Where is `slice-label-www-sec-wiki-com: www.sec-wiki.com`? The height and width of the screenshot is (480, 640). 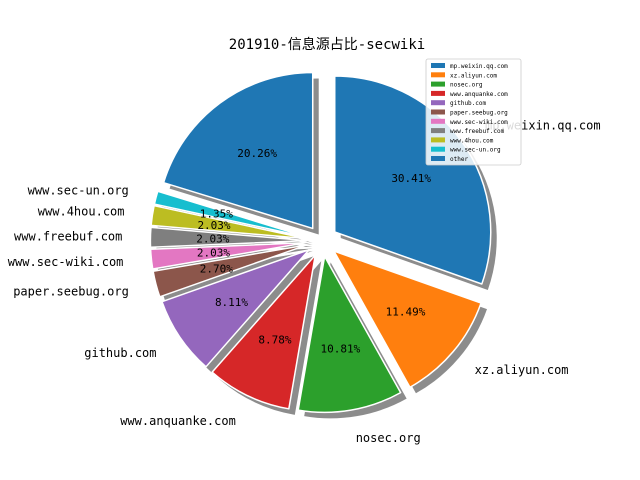 slice-label-www-sec-wiki-com: www.sec-wiki.com is located at coordinates (66, 262).